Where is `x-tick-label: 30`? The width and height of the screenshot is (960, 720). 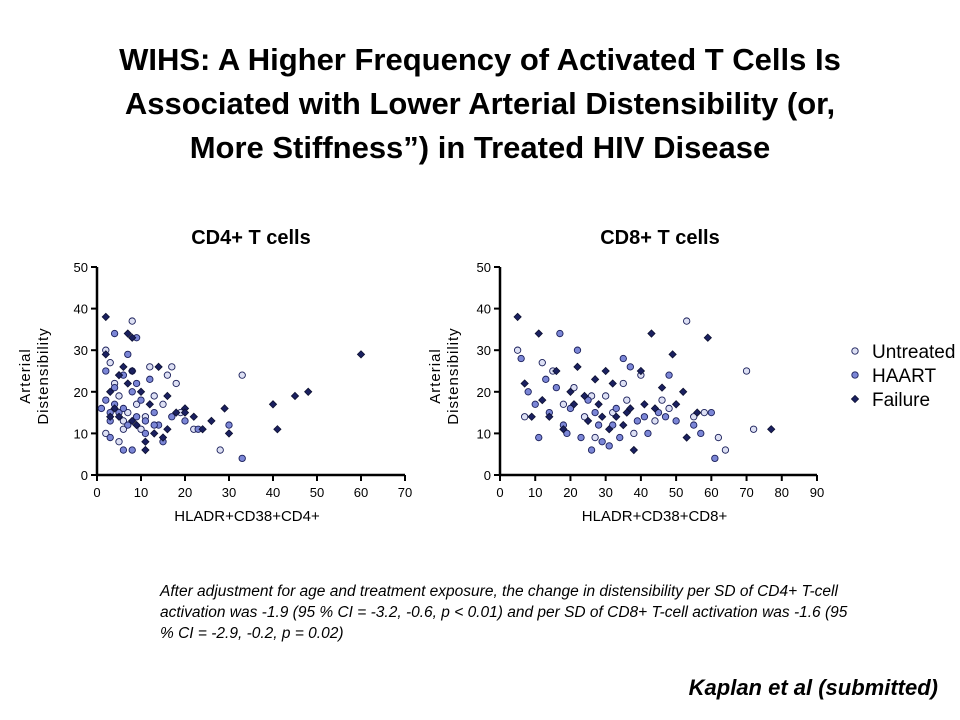
x-tick-label: 30 is located at coordinates (229, 492).